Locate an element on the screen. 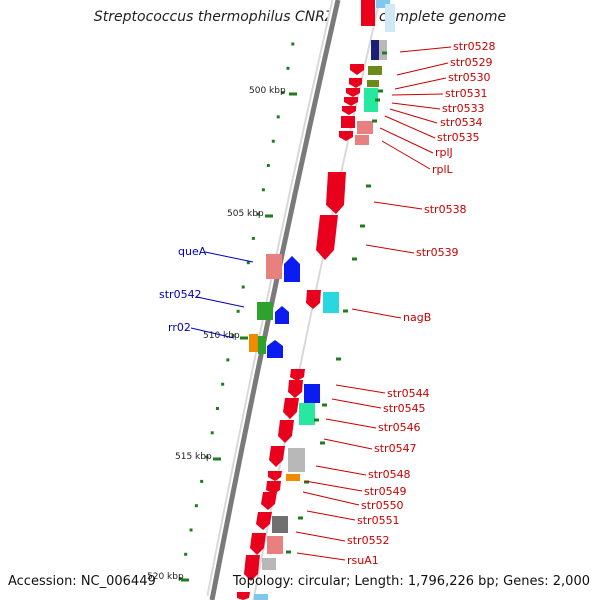 This screenshot has height=600, width=600. gene-label-str0547: str0547 is located at coordinates (395, 448).